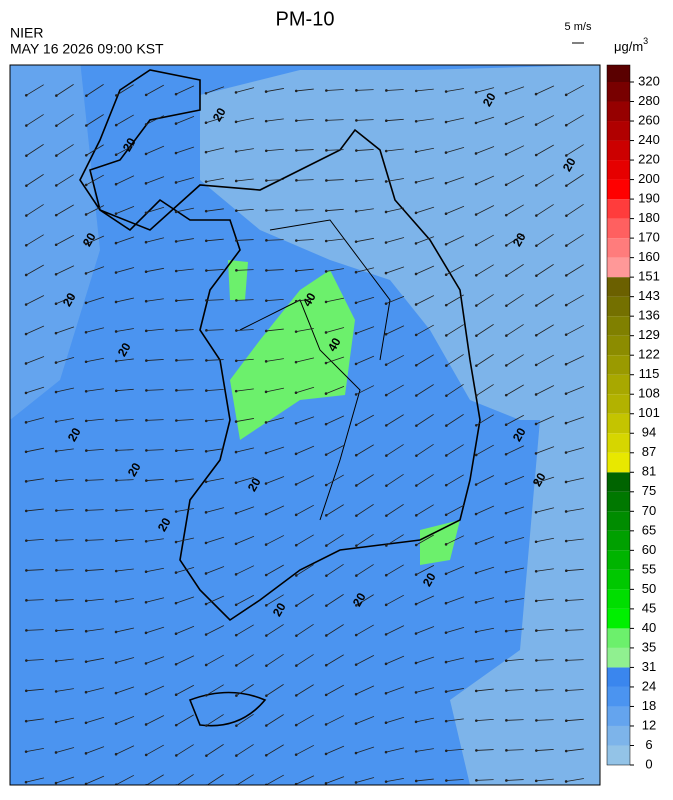 Image resolution: width=673 pixels, height=800 pixels. I want to click on contour-label: 20, so click(359, 599).